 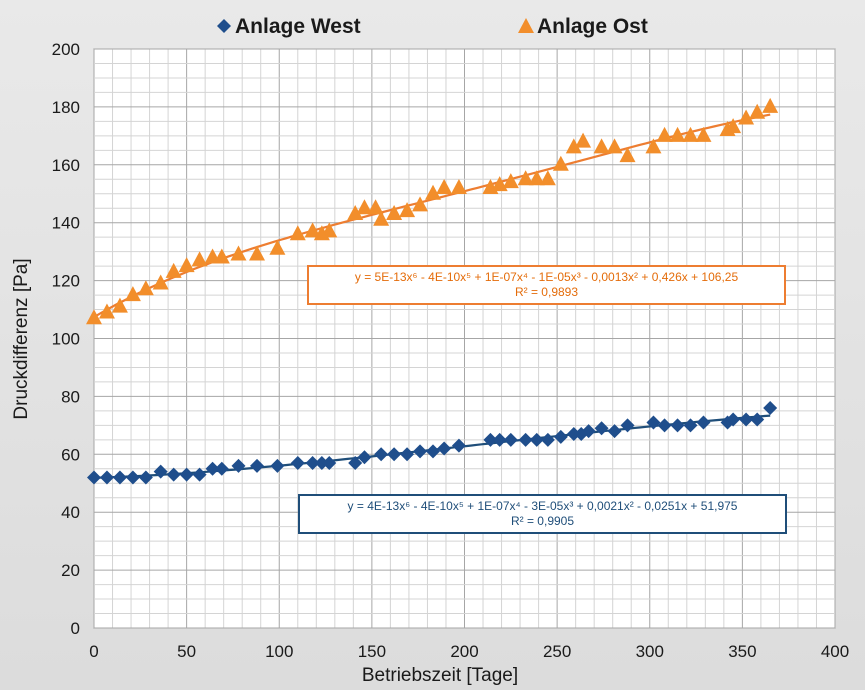 What do you see at coordinates (224, 26) in the screenshot?
I see `legend-west-marker` at bounding box center [224, 26].